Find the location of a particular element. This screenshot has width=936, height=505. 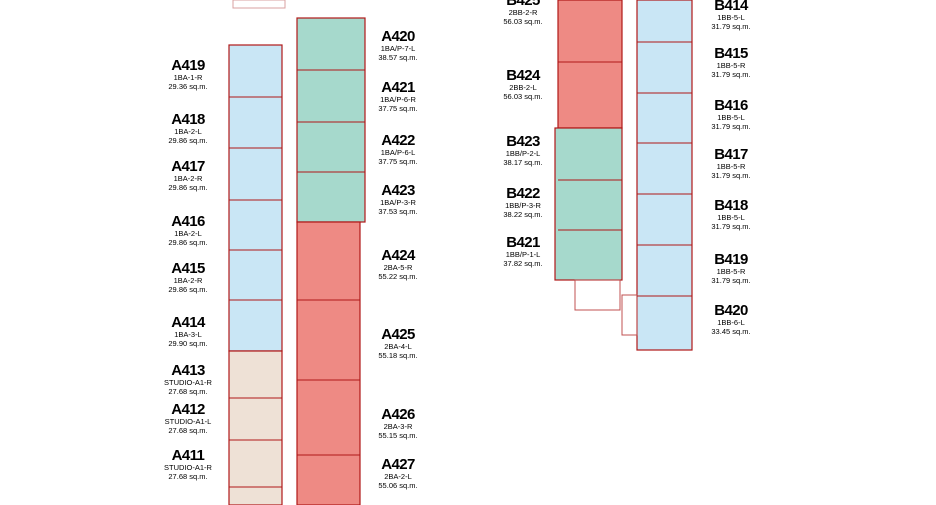

unit-type: 1BA-1-R is located at coordinates (188, 77).